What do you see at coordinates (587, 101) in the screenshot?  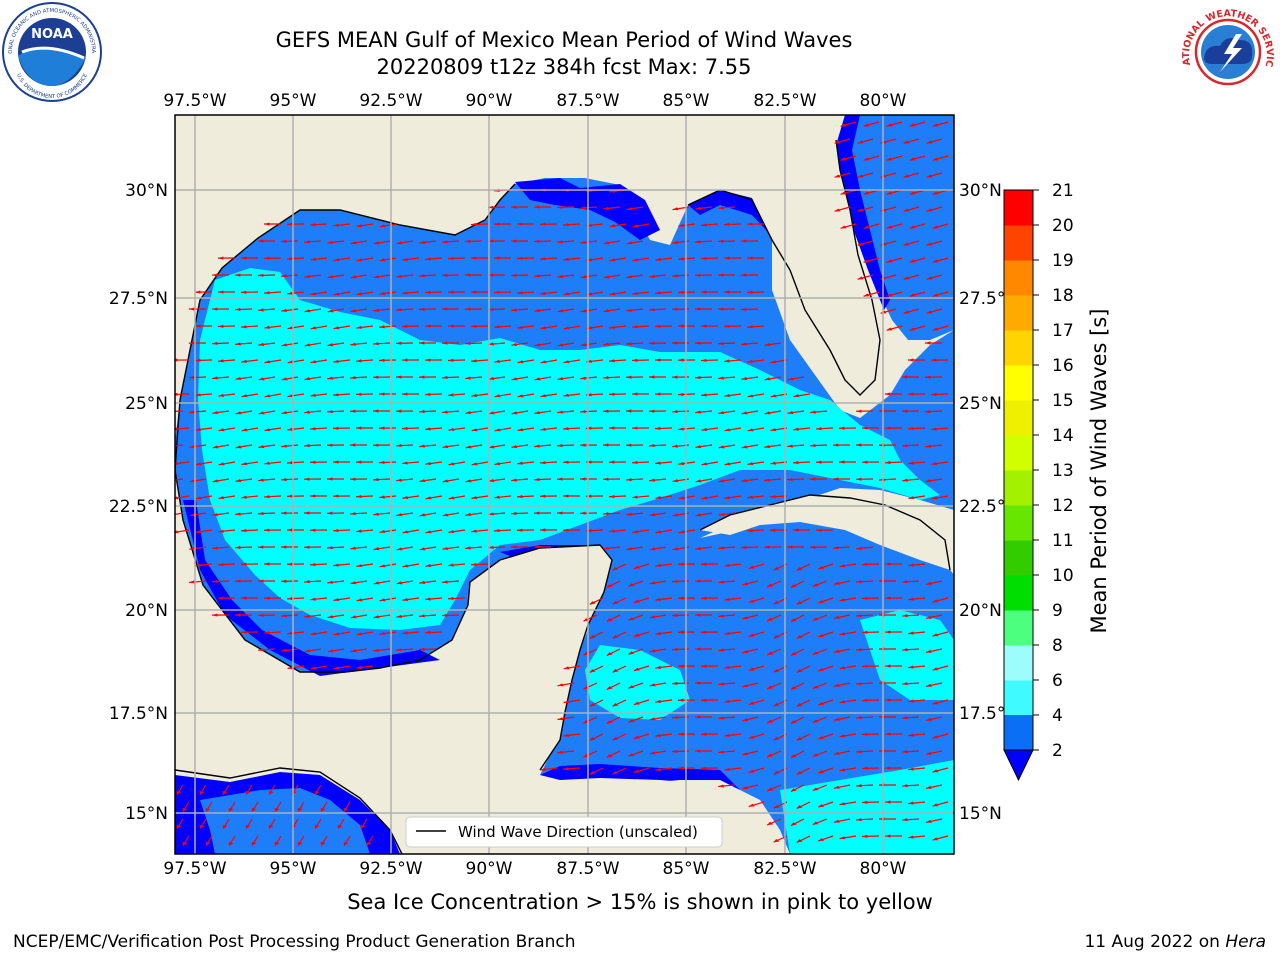 I see `lon-label-top: 87.5°W` at bounding box center [587, 101].